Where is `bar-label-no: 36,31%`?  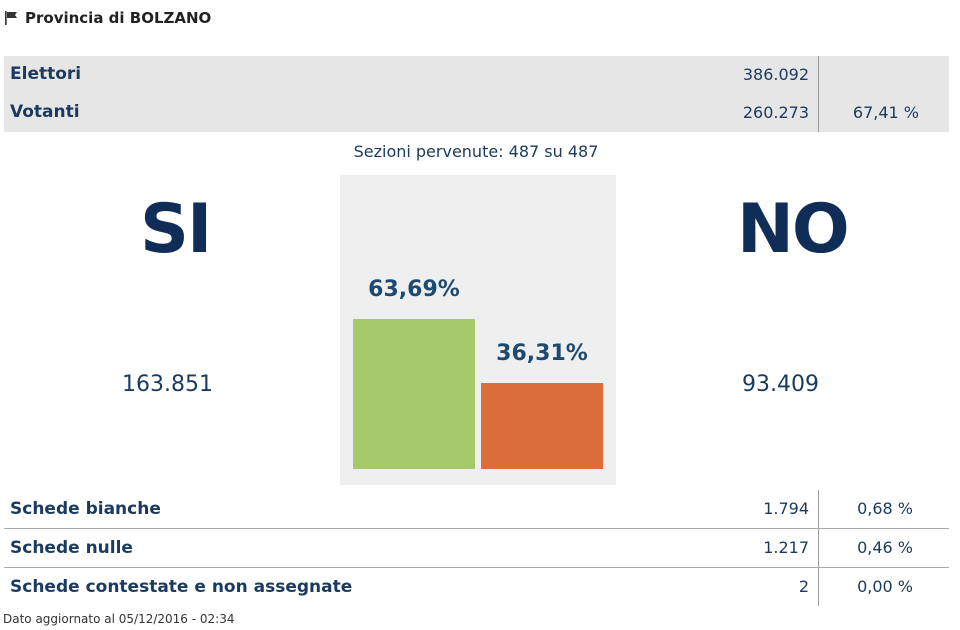 bar-label-no: 36,31% is located at coordinates (542, 353).